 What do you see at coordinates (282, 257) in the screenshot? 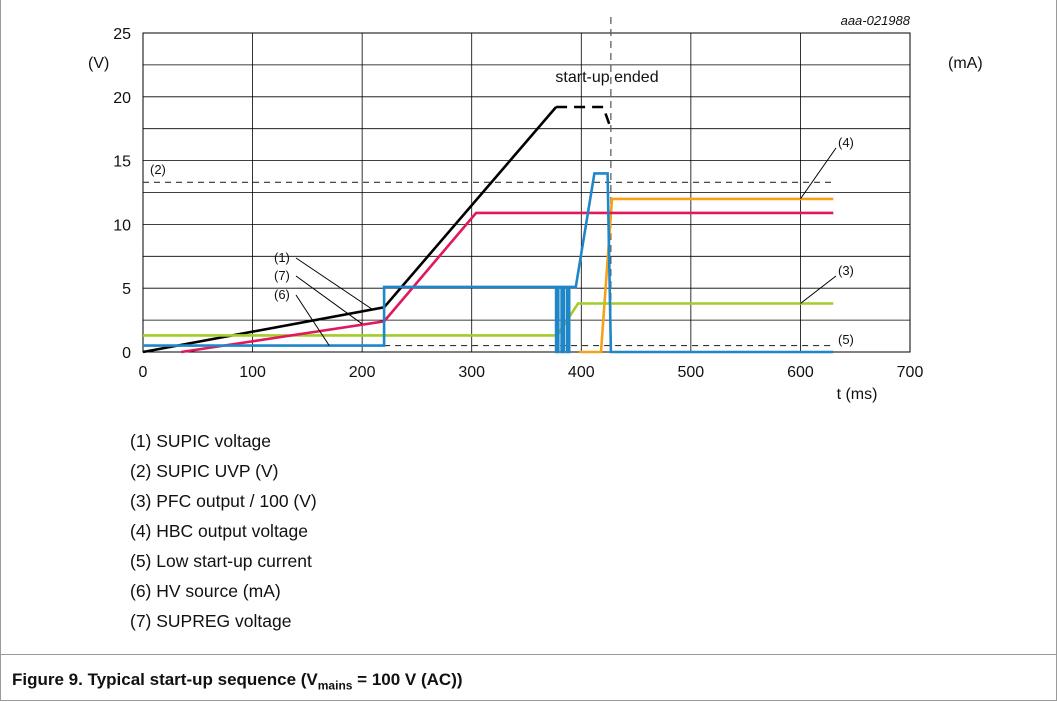
I see `annotation-label-1: (1)` at bounding box center [282, 257].